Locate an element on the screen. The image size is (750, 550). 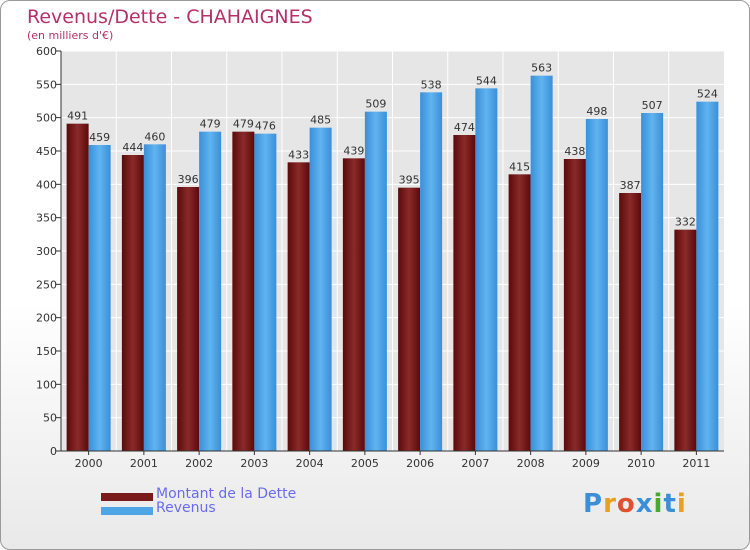
logo-letter: r is located at coordinates (610, 504).